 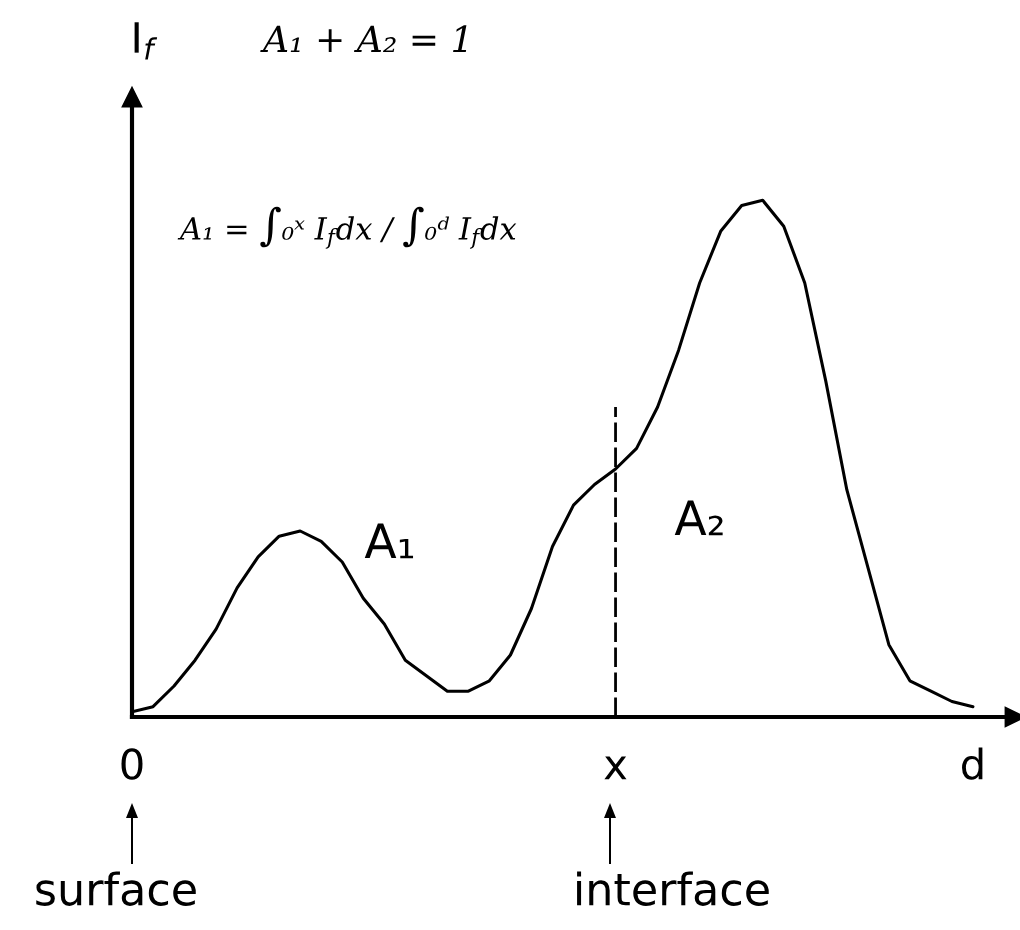 What do you see at coordinates (698, 518) in the screenshot?
I see `annotation: A₂` at bounding box center [698, 518].